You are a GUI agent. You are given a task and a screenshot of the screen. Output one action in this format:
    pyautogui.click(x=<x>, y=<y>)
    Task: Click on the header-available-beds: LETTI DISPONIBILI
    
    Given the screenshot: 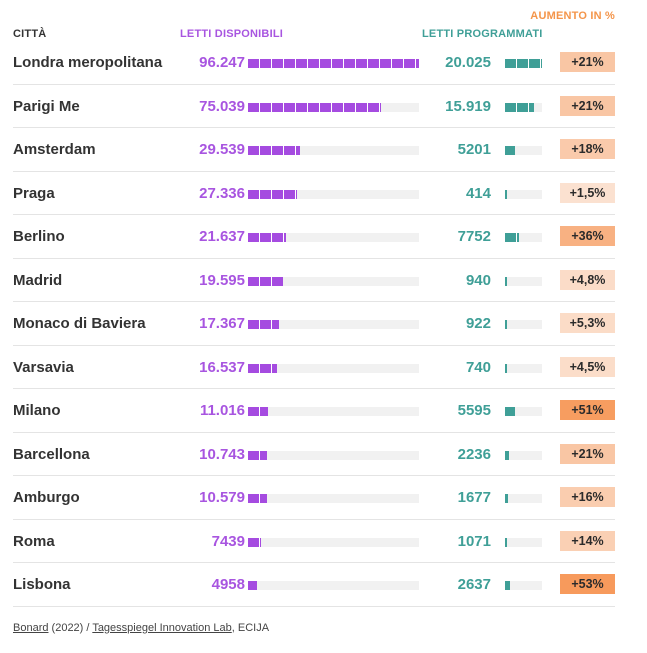 What is the action you would take?
    pyautogui.click(x=232, y=34)
    